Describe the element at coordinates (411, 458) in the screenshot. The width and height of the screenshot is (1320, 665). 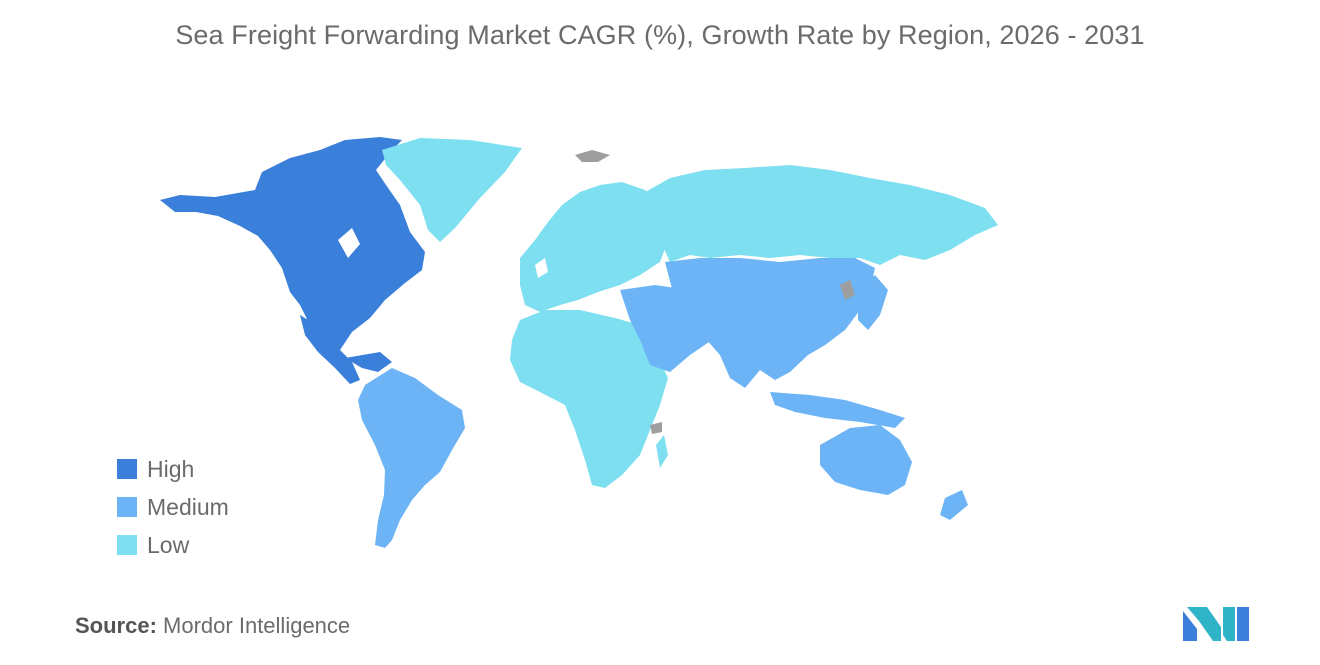
I see `region-south-america` at that location.